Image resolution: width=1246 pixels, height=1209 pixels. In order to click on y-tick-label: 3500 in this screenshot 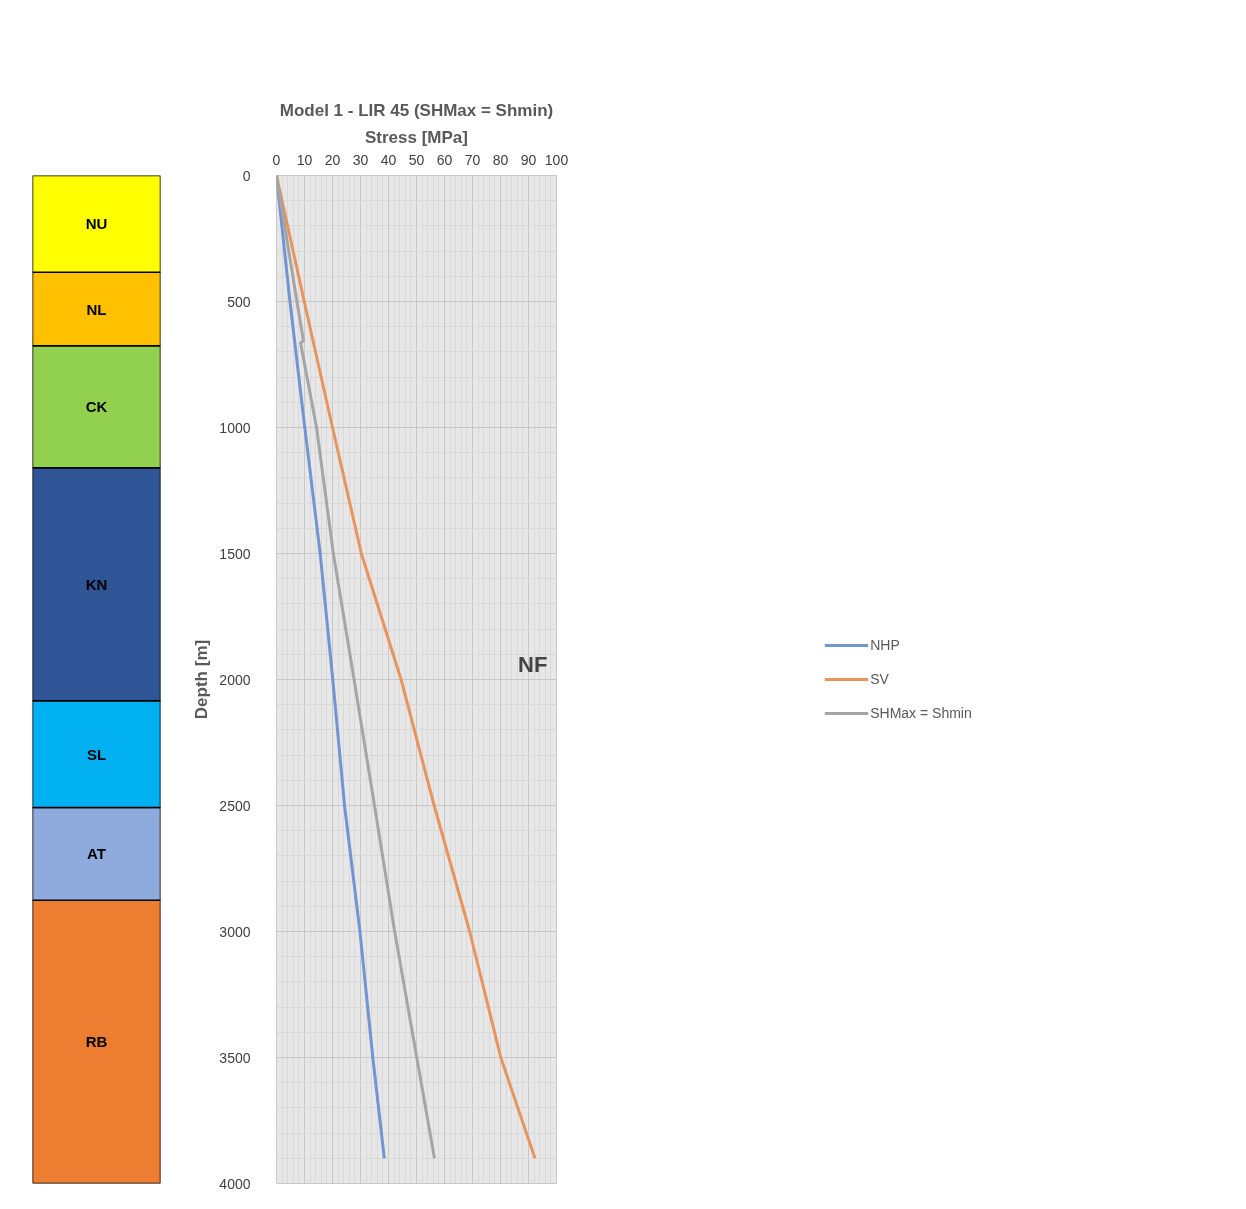, I will do `click(235, 1057)`.